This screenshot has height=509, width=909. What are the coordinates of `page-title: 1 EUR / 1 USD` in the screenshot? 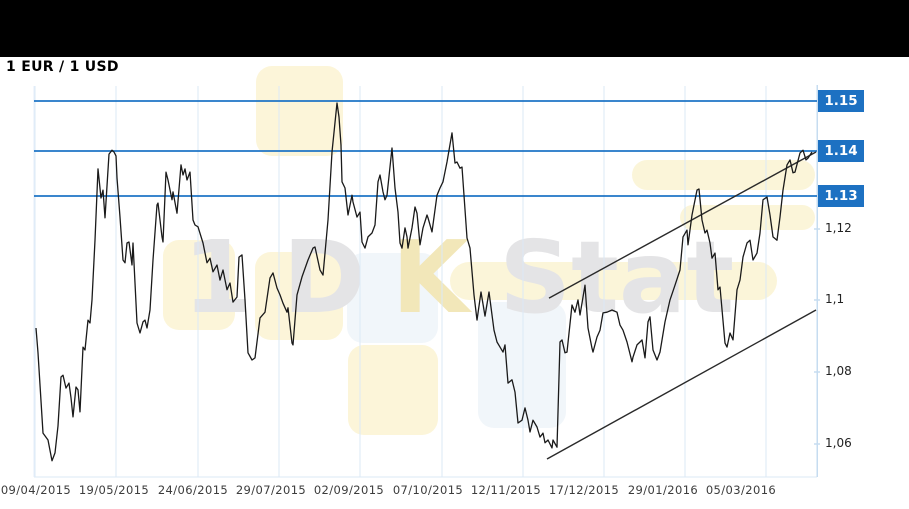 It's located at (62, 67).